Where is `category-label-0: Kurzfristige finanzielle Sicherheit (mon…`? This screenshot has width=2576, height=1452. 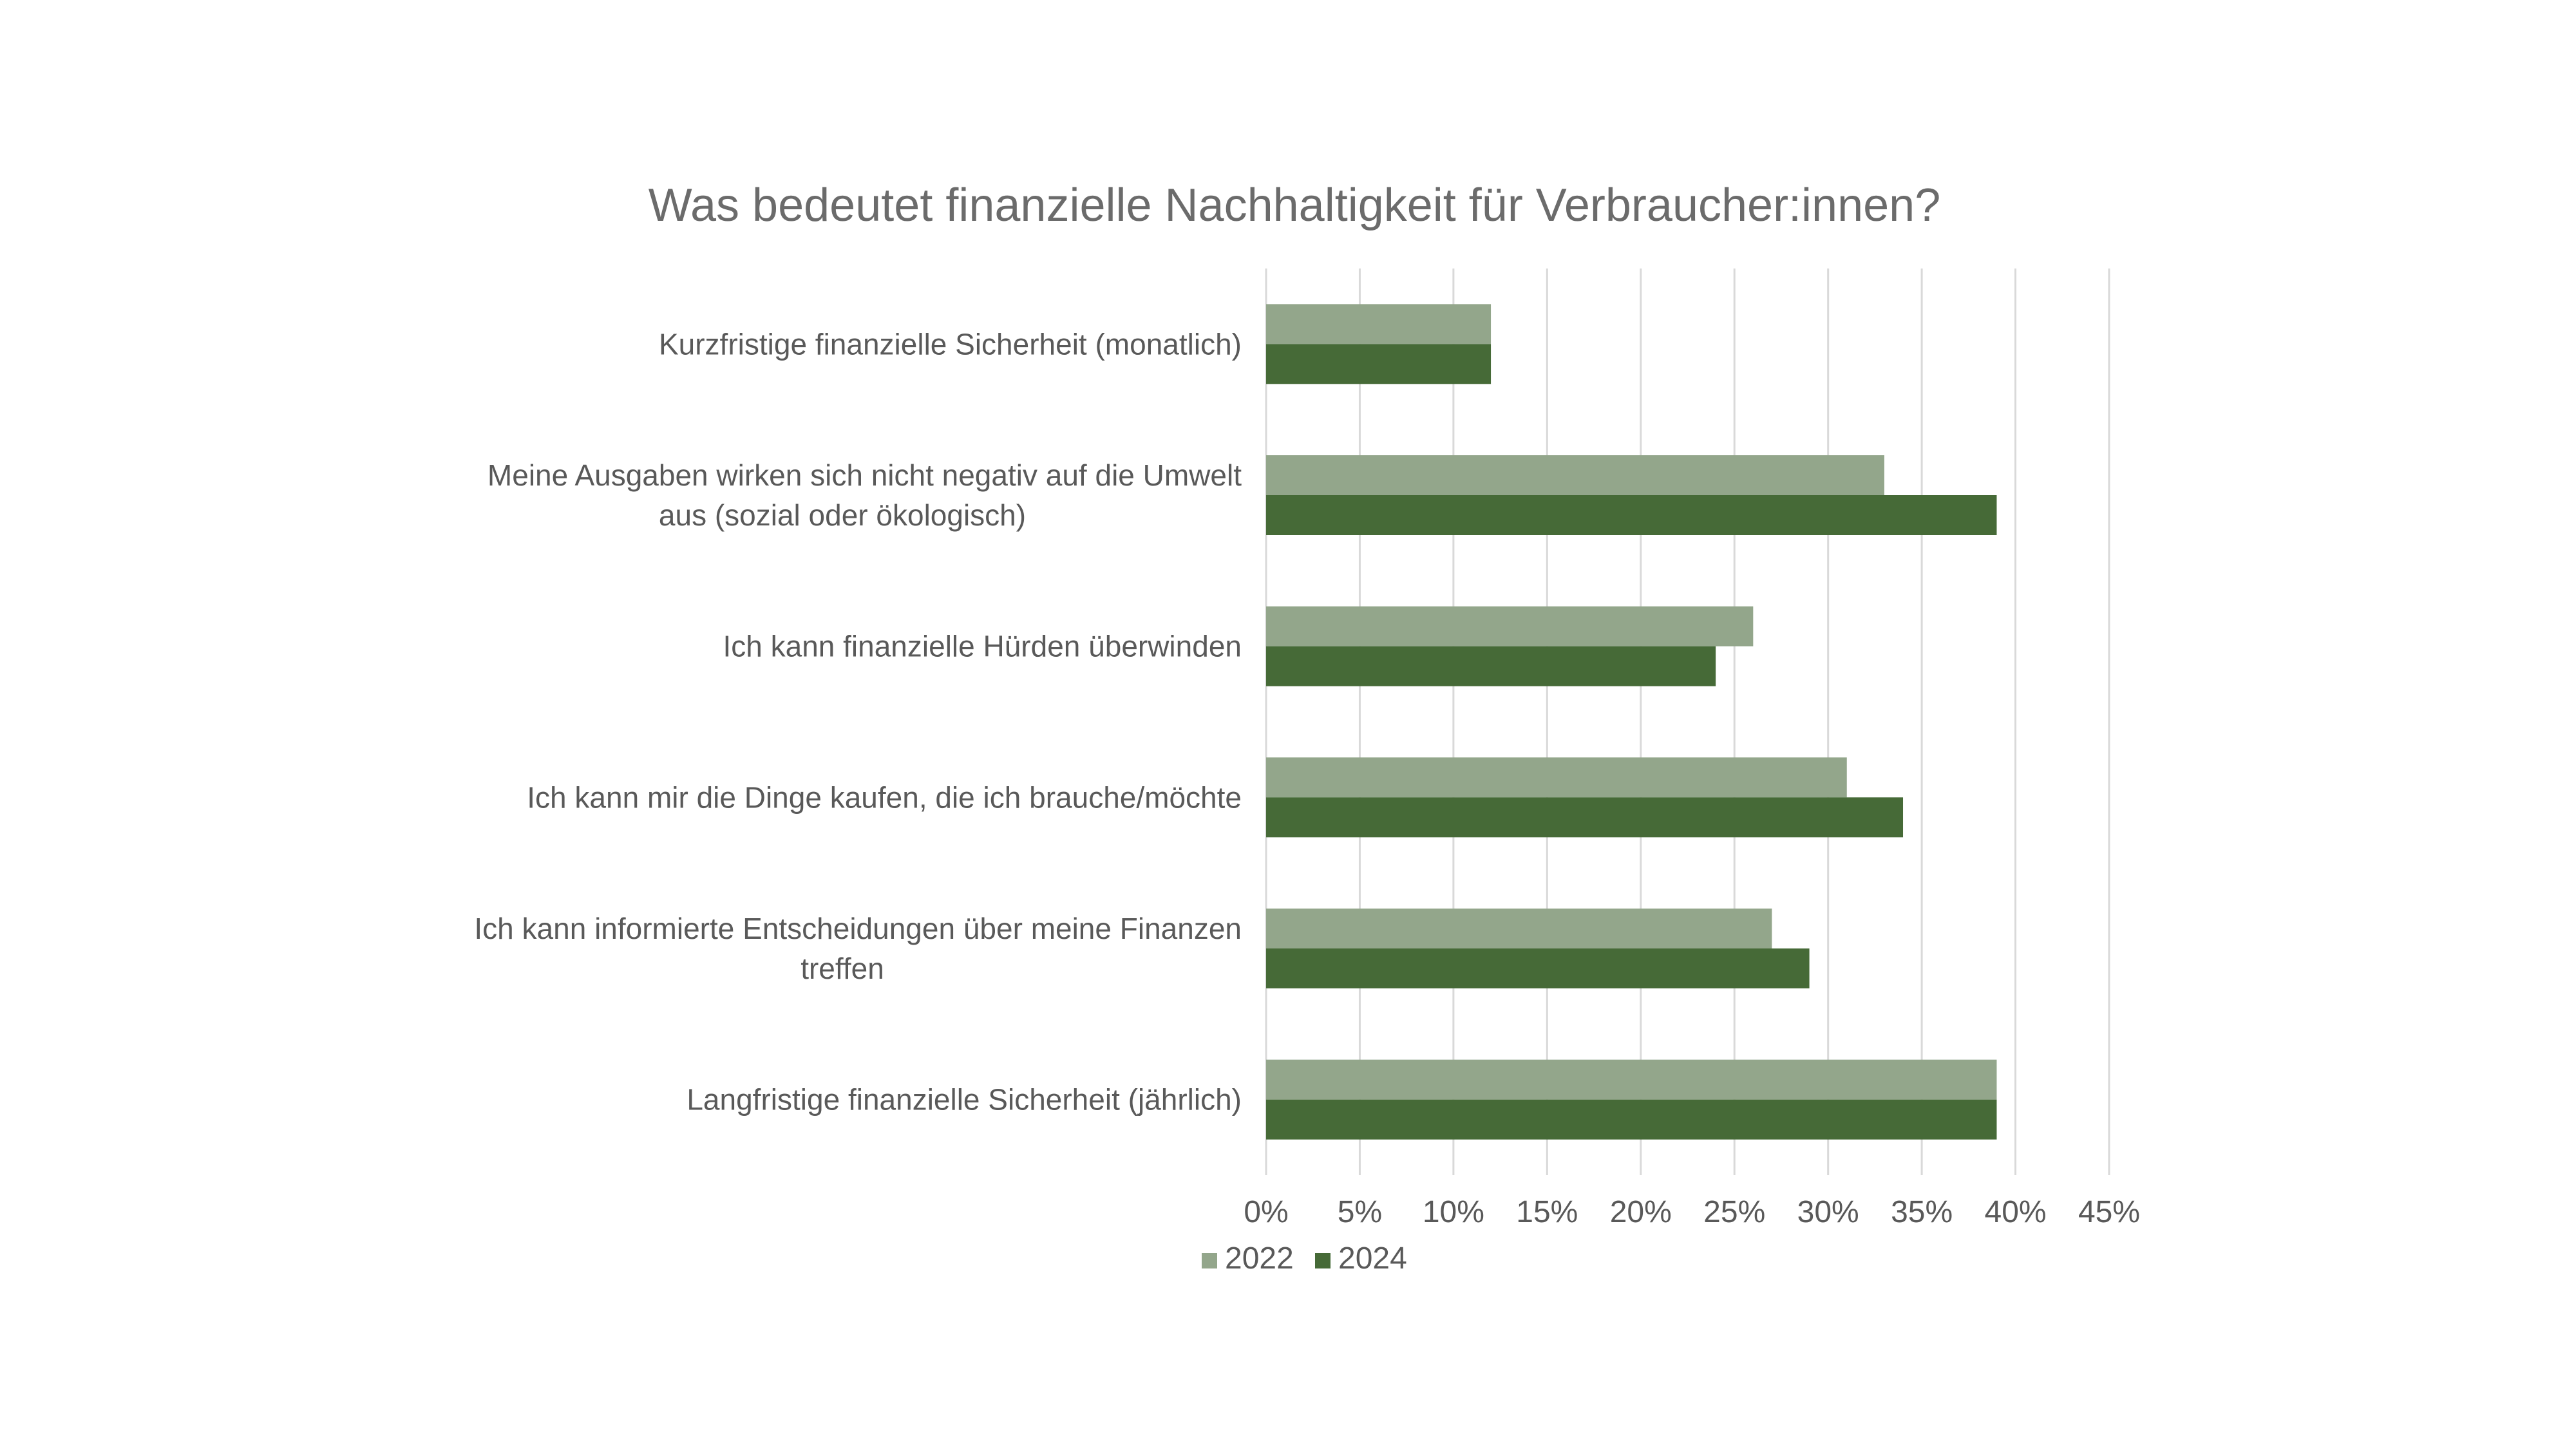
category-label-0: Kurzfristige finanzielle Sicherheit (mon… is located at coordinates (950, 344).